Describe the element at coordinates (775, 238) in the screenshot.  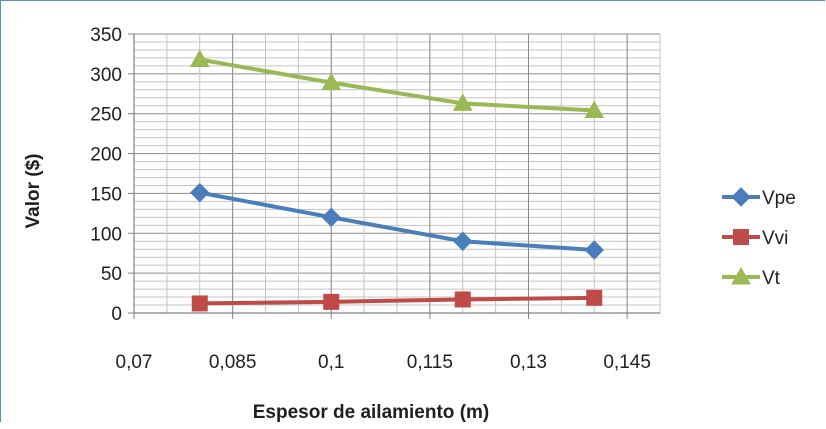
I see `legend-label: Vvi` at that location.